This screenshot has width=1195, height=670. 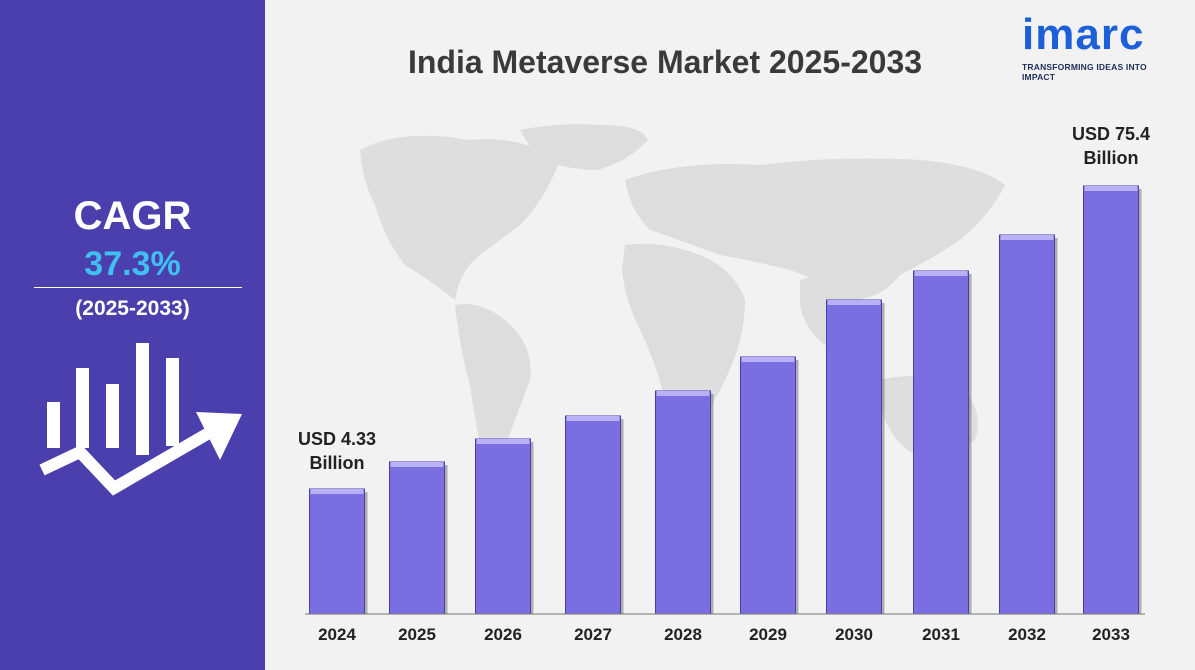 What do you see at coordinates (683, 634) in the screenshot?
I see `x-tick-label-2028: 2028` at bounding box center [683, 634].